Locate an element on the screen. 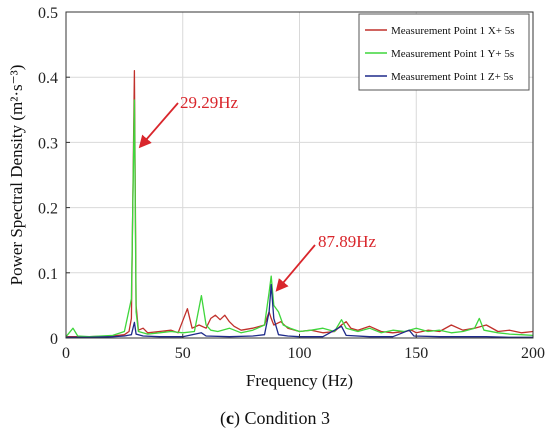 Image resolution: width=550 pixels, height=438 pixels. legend-box is located at coordinates (444, 52).